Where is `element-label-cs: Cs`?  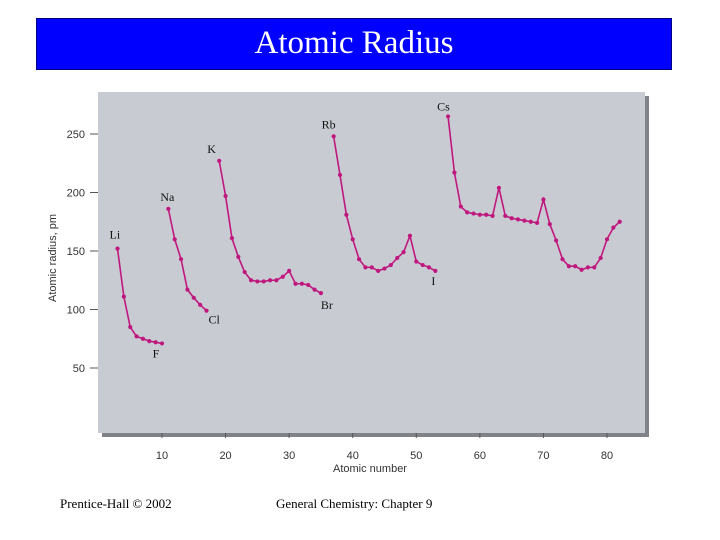 element-label-cs: Cs is located at coordinates (443, 106).